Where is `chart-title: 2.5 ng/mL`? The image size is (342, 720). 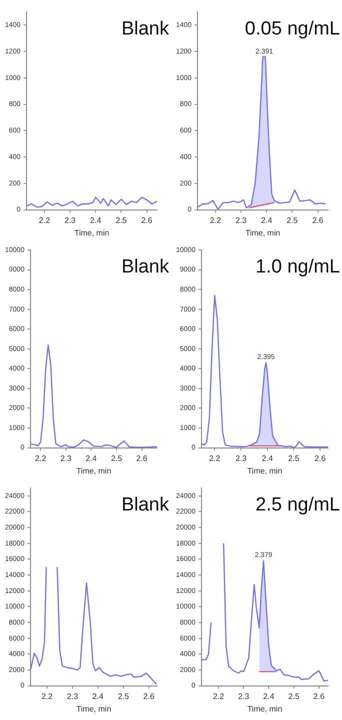 chart-title: 2.5 ng/mL is located at coordinates (298, 505).